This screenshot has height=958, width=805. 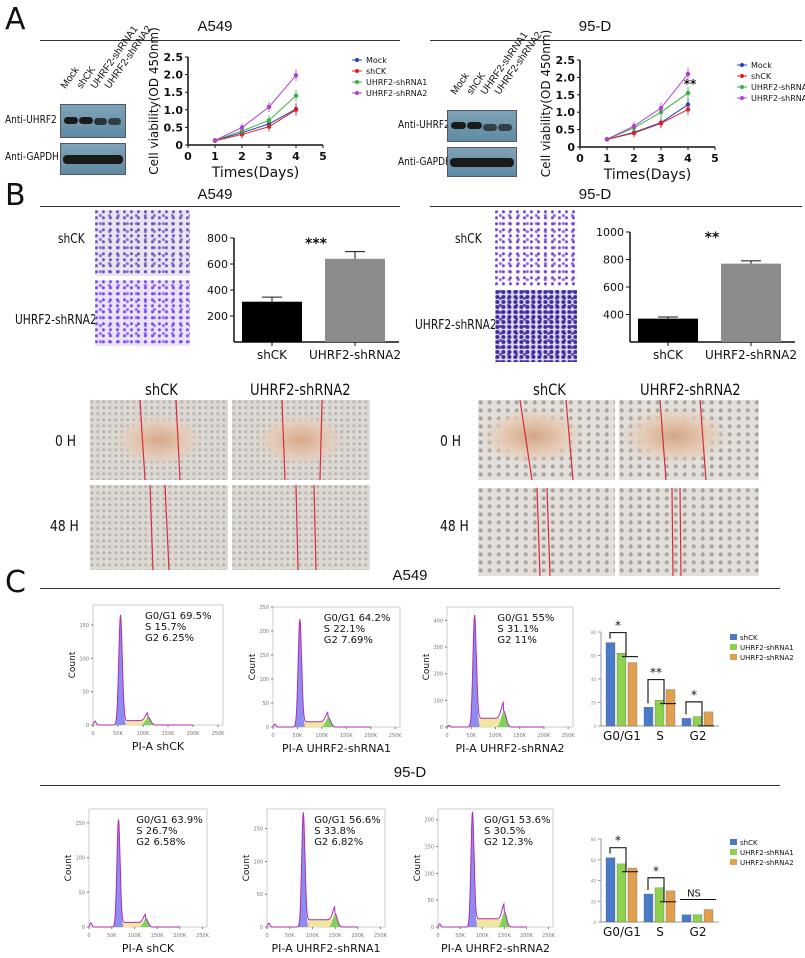 I want to click on x-tick-label: 4, so click(x=688, y=158).